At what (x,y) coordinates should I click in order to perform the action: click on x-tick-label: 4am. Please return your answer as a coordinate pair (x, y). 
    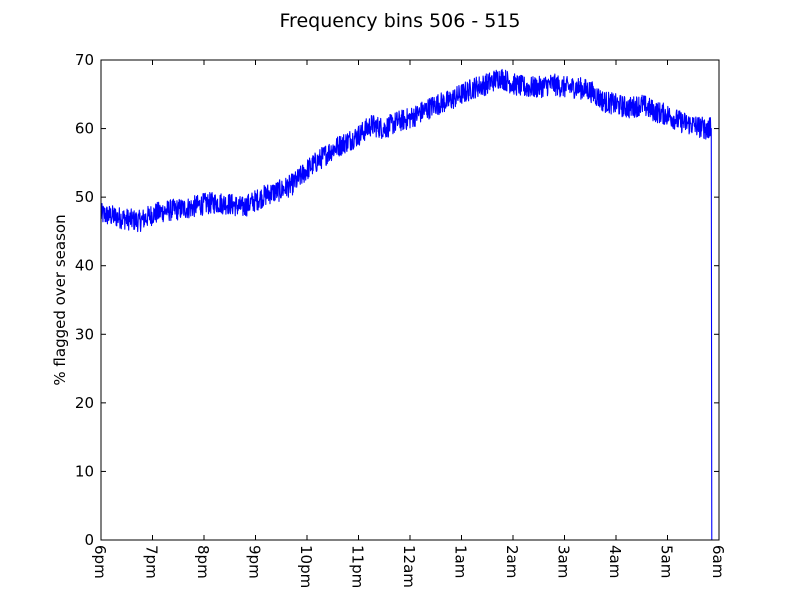
    Looking at the image, I should click on (615, 561).